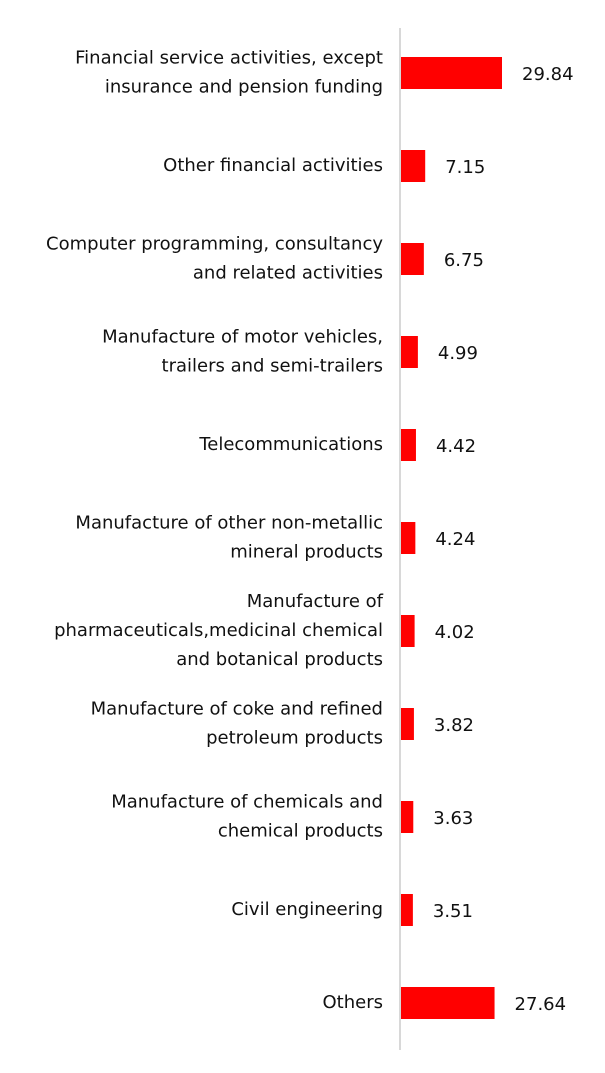 This screenshot has height=1073, width=605. What do you see at coordinates (455, 539) in the screenshot?
I see `value-label: 4.24` at bounding box center [455, 539].